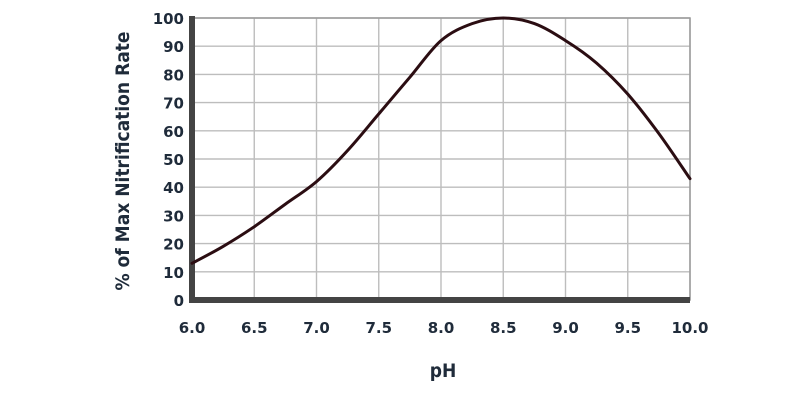 This screenshot has width=800, height=400. Describe the element at coordinates (503, 328) in the screenshot. I see `x-tick-label-5: 8.5` at that location.